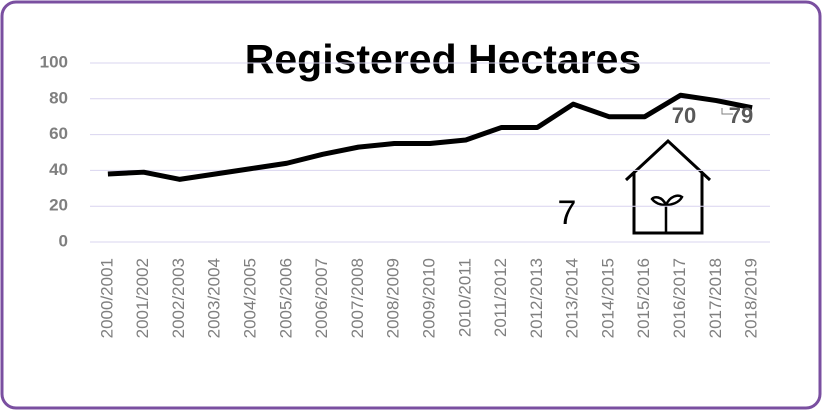 Image resolution: width=822 pixels, height=412 pixels. I want to click on y-tick-label: 60, so click(58, 133).